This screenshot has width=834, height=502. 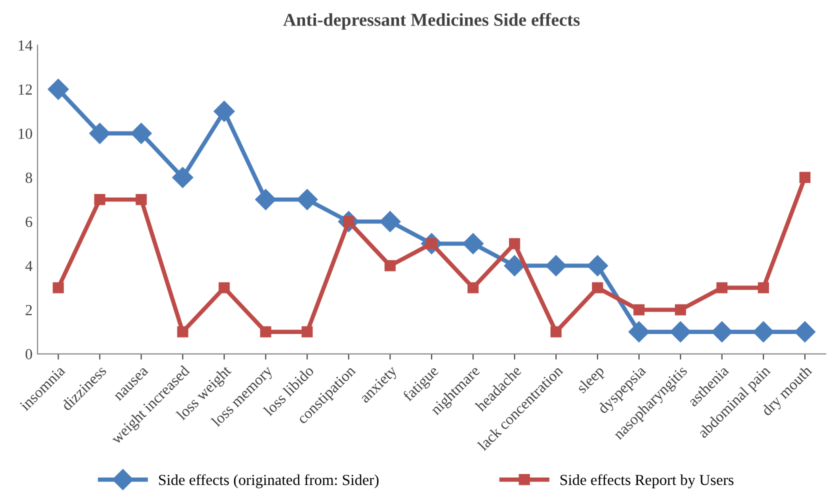 I want to click on chart-title: Anti-depressant Medicines Side effects, so click(x=431, y=21).